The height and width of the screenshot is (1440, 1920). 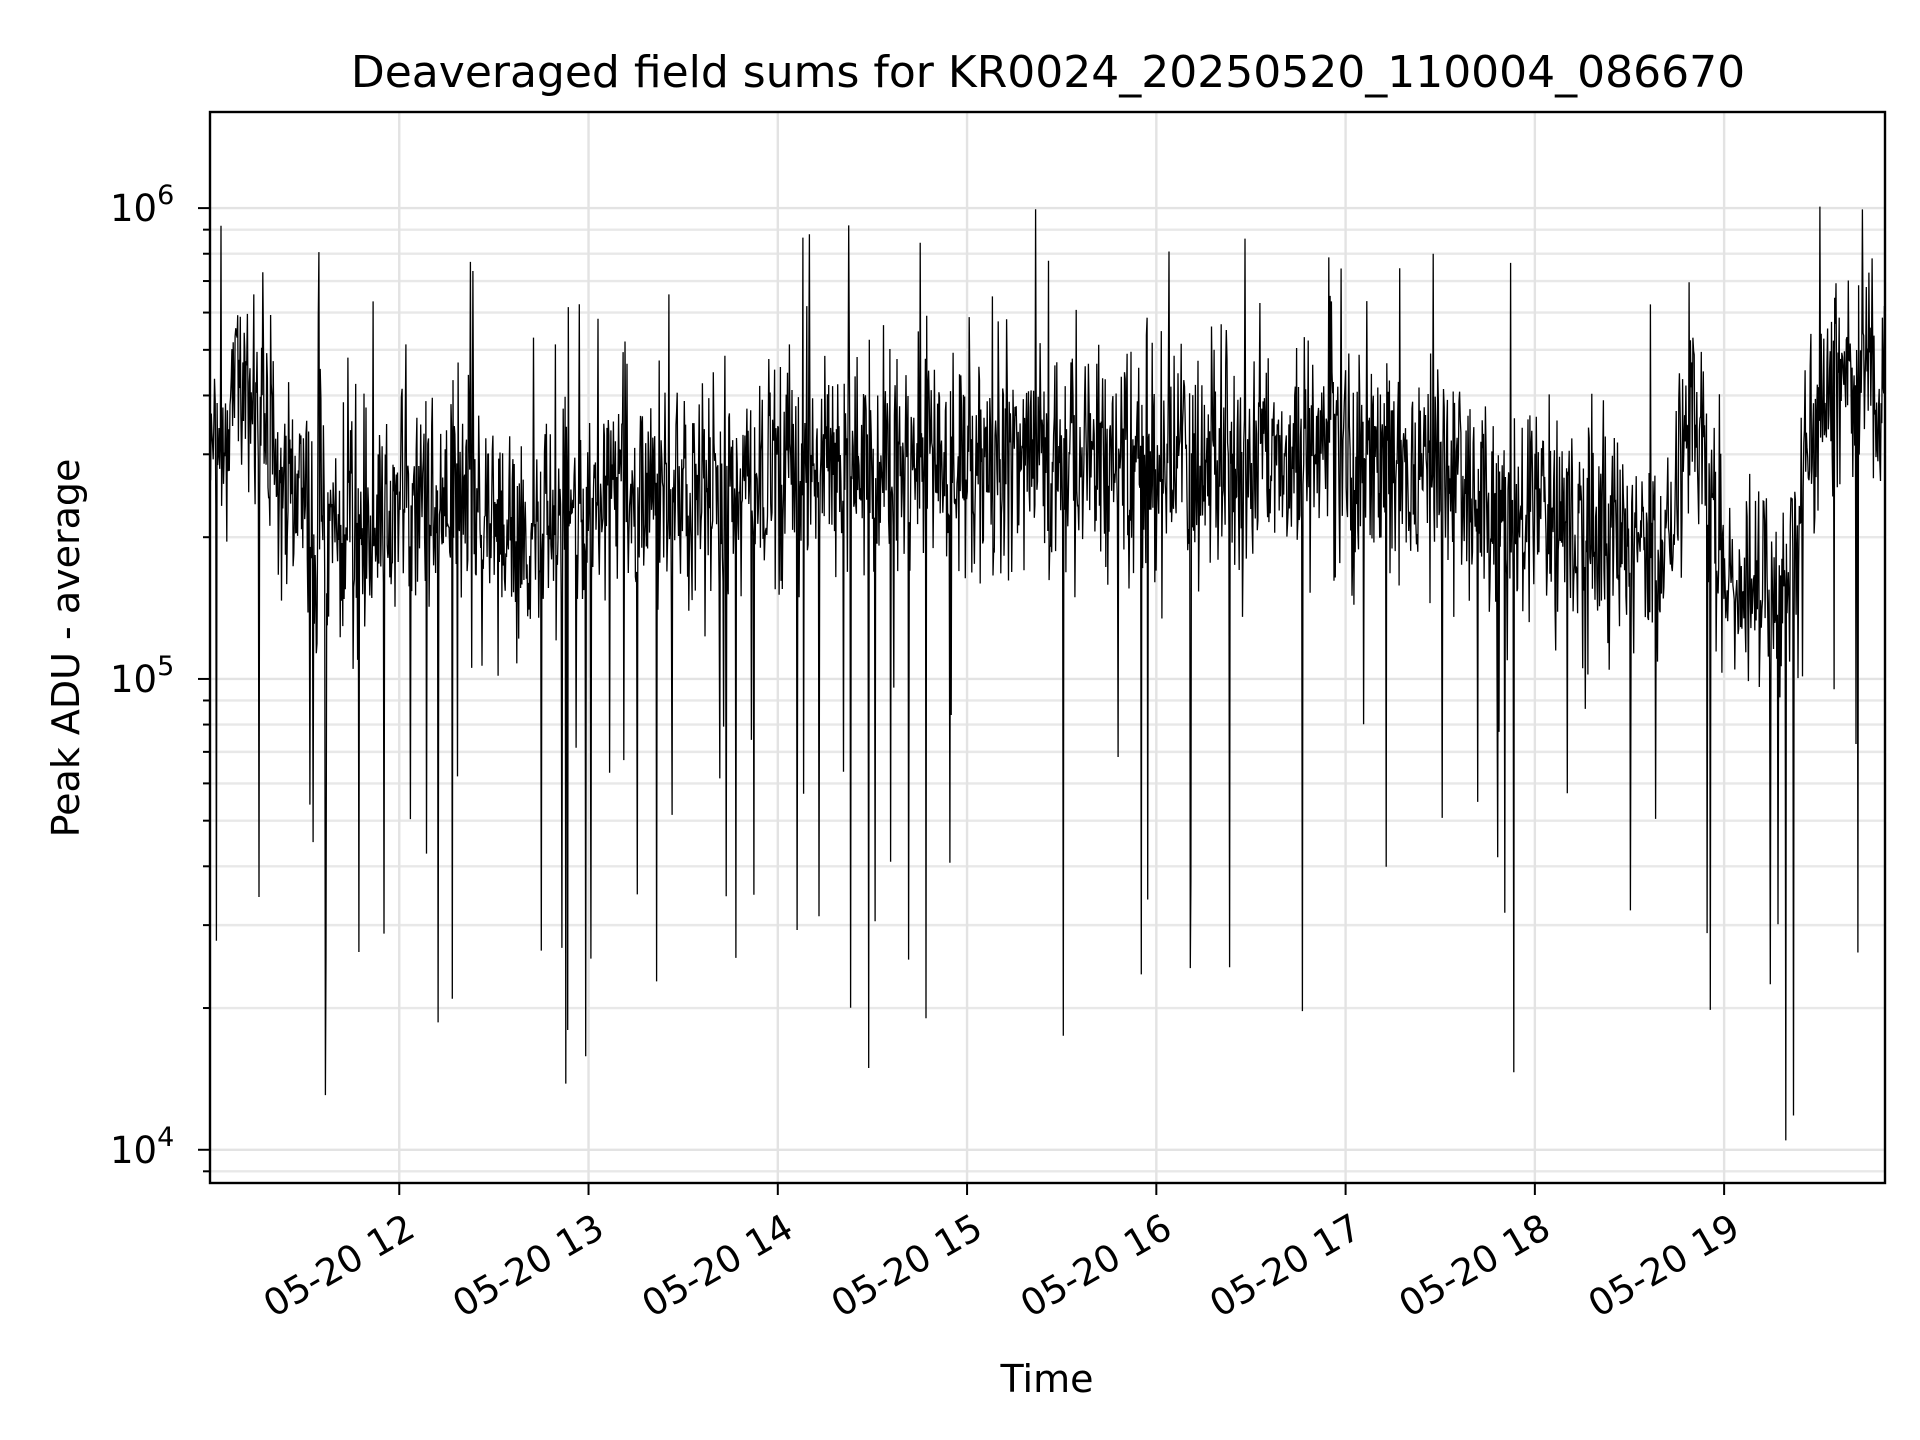 I want to click on x-tick-label: 05-20 12, so click(x=339, y=1266).